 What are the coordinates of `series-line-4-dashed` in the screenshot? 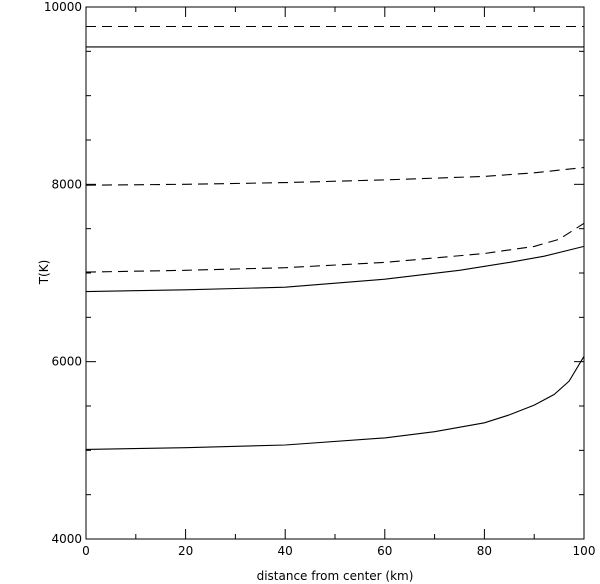 It's located at (335, 247).